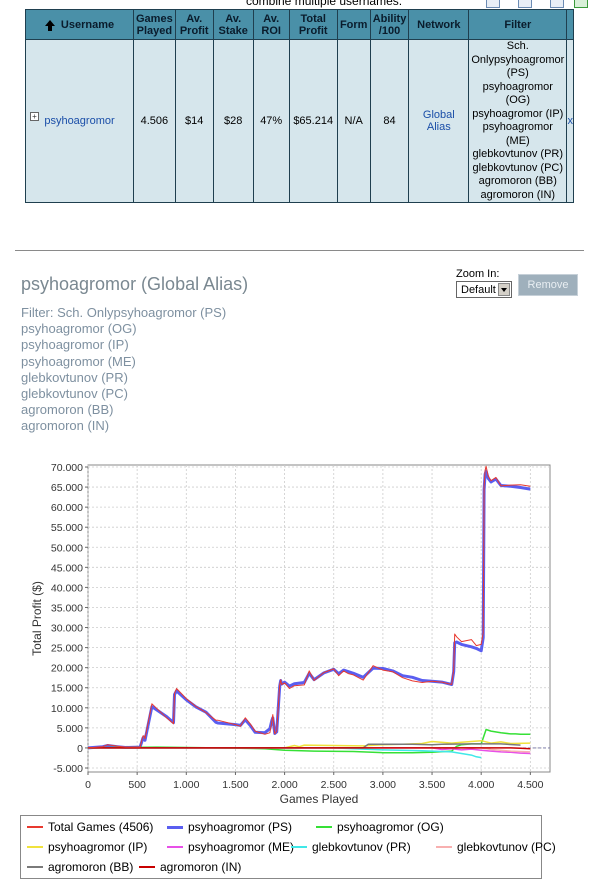 This screenshot has width=603, height=895. What do you see at coordinates (154, 24) in the screenshot?
I see `col-games-played: Games Played` at bounding box center [154, 24].